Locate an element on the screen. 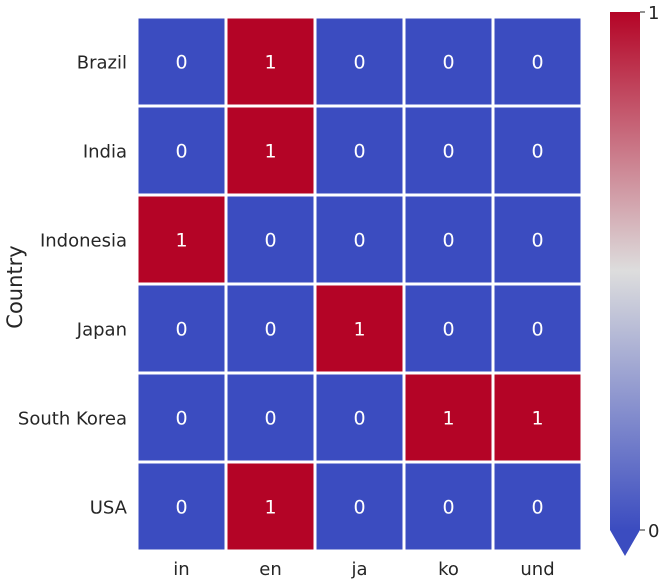 This screenshot has height=584, width=663. x-tick-label: ja is located at coordinates (358, 569).